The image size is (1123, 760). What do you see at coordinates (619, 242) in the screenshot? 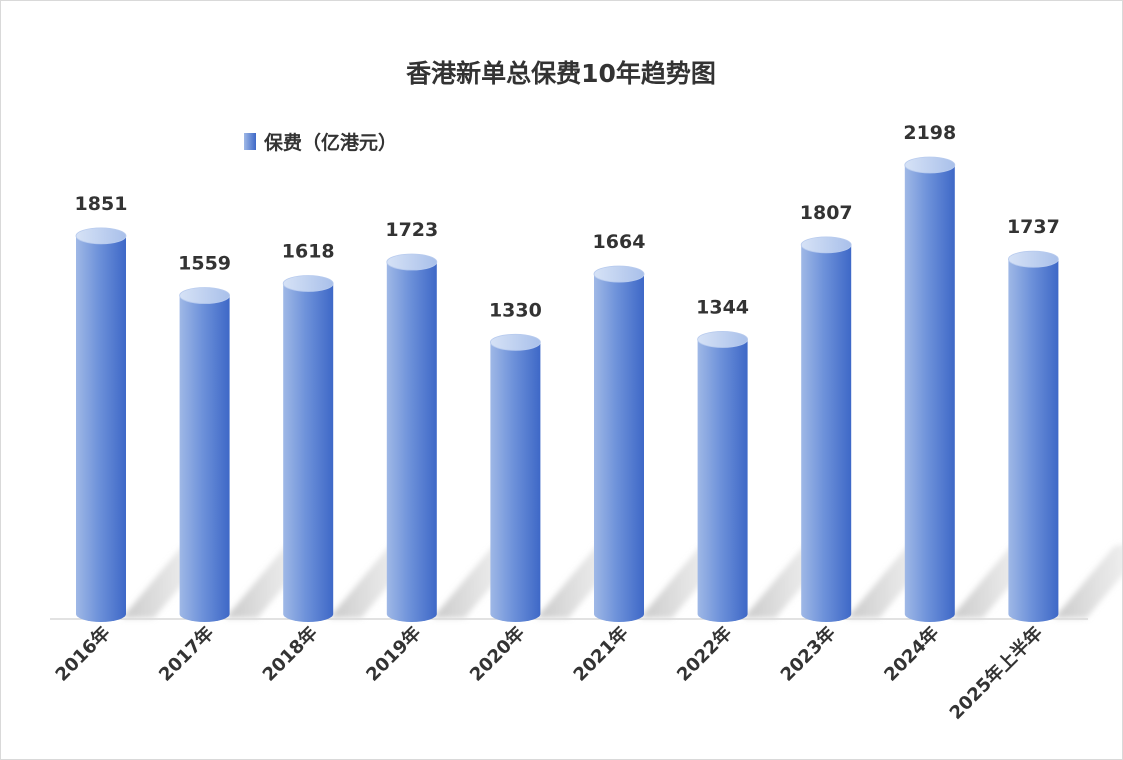
I see `data-label: 1664` at bounding box center [619, 242].